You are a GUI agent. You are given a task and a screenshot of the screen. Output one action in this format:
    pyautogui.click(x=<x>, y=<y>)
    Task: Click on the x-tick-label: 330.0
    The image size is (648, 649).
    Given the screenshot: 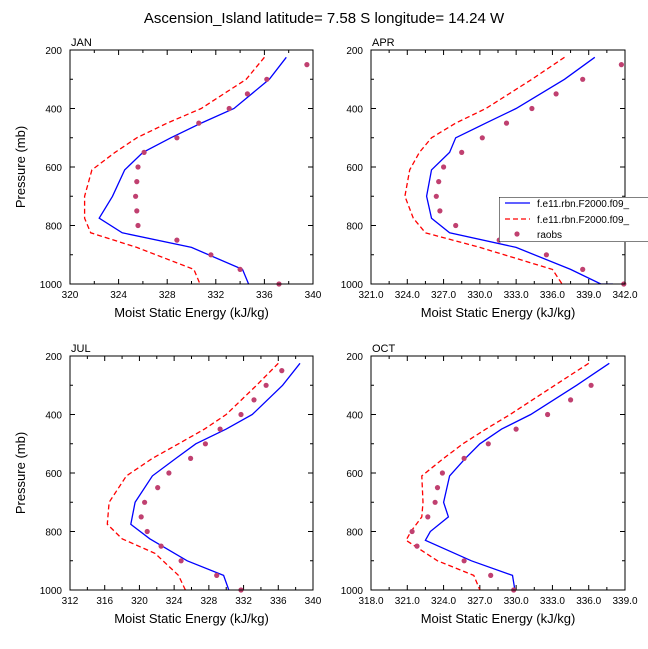 What is the action you would take?
    pyautogui.click(x=479, y=295)
    